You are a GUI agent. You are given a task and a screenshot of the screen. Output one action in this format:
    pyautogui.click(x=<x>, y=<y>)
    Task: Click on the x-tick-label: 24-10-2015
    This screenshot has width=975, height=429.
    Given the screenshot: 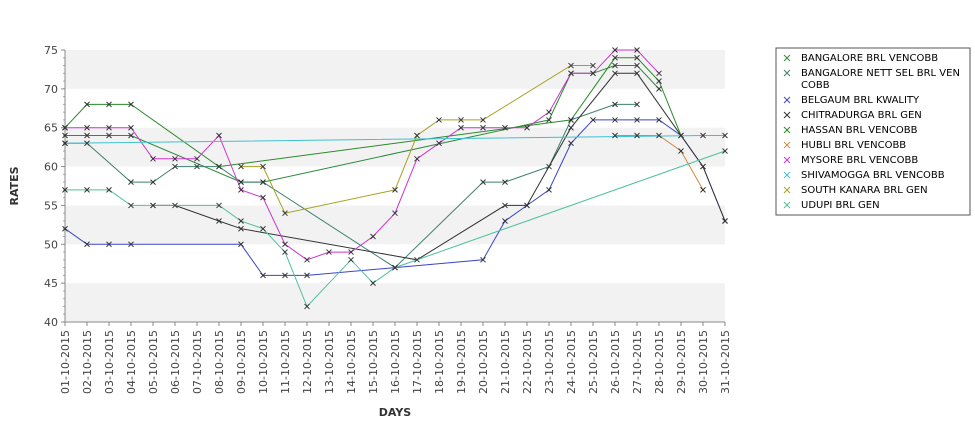 What is the action you would take?
    pyautogui.click(x=571, y=362)
    